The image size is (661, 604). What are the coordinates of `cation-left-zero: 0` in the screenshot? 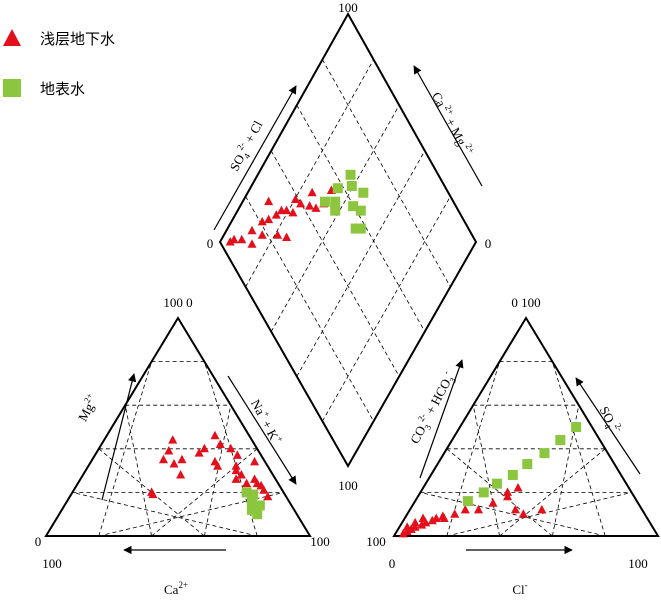 It's located at (38, 541).